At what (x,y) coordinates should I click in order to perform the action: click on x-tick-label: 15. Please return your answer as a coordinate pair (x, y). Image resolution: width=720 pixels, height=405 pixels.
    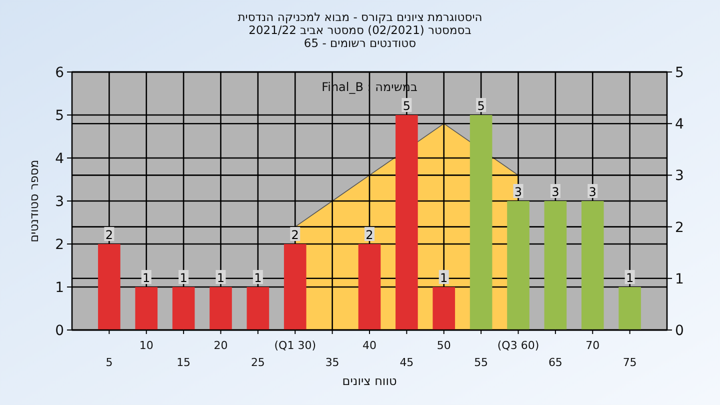
    Looking at the image, I should click on (183, 362).